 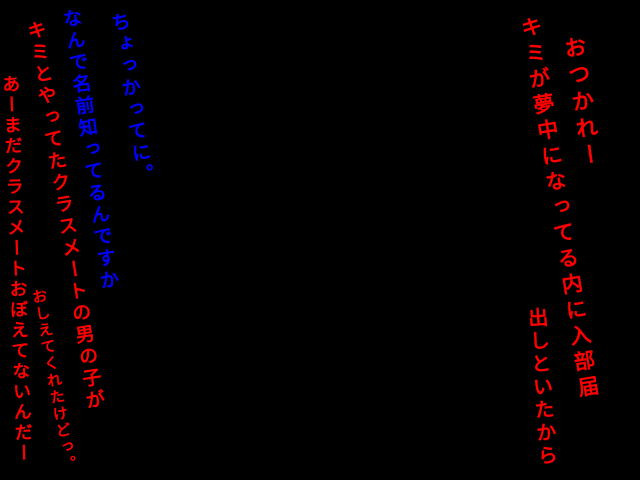 What do you see at coordinates (581, 103) in the screenshot?
I see `handwritten-text-otsukare: おつかれー` at bounding box center [581, 103].